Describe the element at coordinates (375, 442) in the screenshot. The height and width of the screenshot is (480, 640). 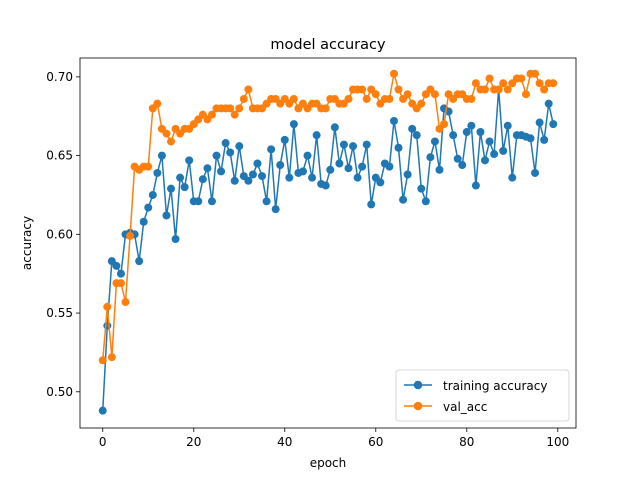
I see `x-tick-label: 60` at that location.